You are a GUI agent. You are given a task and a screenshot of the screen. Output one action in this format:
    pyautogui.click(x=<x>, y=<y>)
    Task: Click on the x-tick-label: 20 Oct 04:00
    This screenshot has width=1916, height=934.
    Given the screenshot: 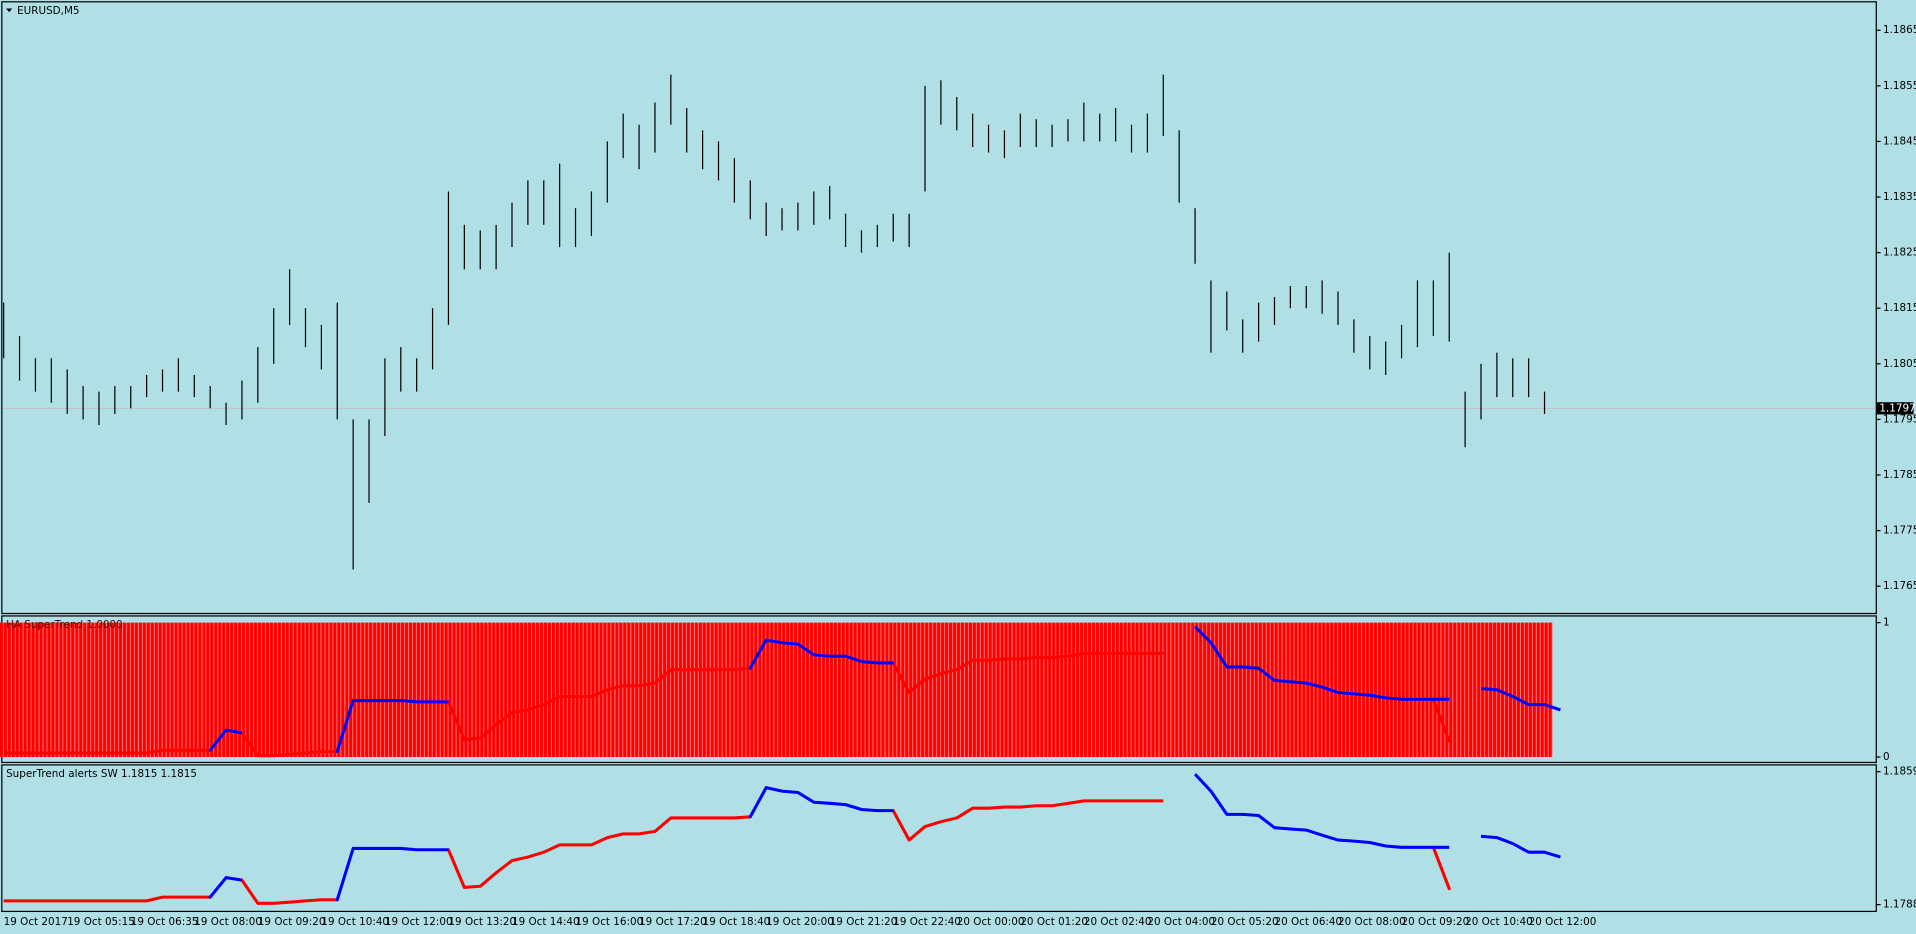 What is the action you would take?
    pyautogui.click(x=1181, y=922)
    